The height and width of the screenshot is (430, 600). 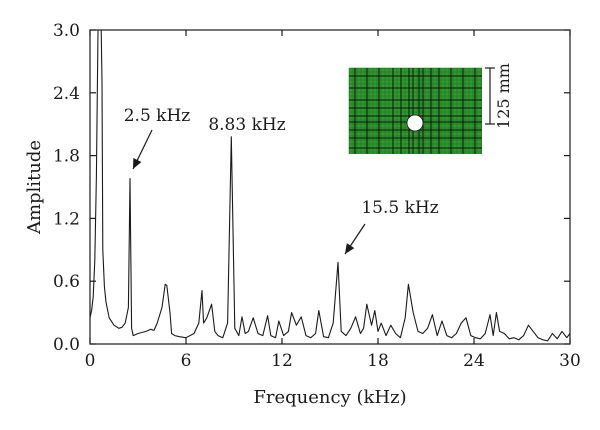 I want to click on y-tick-label: 1.2, so click(x=66, y=219).